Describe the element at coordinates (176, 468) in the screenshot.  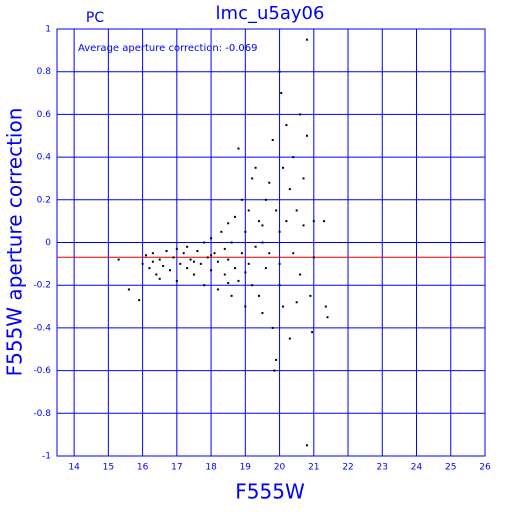
I see `x-tick-label: 17` at that location.